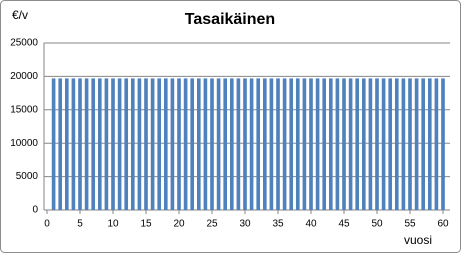 Image resolution: width=461 pixels, height=253 pixels. I want to click on x-tick-label: 30, so click(245, 224).